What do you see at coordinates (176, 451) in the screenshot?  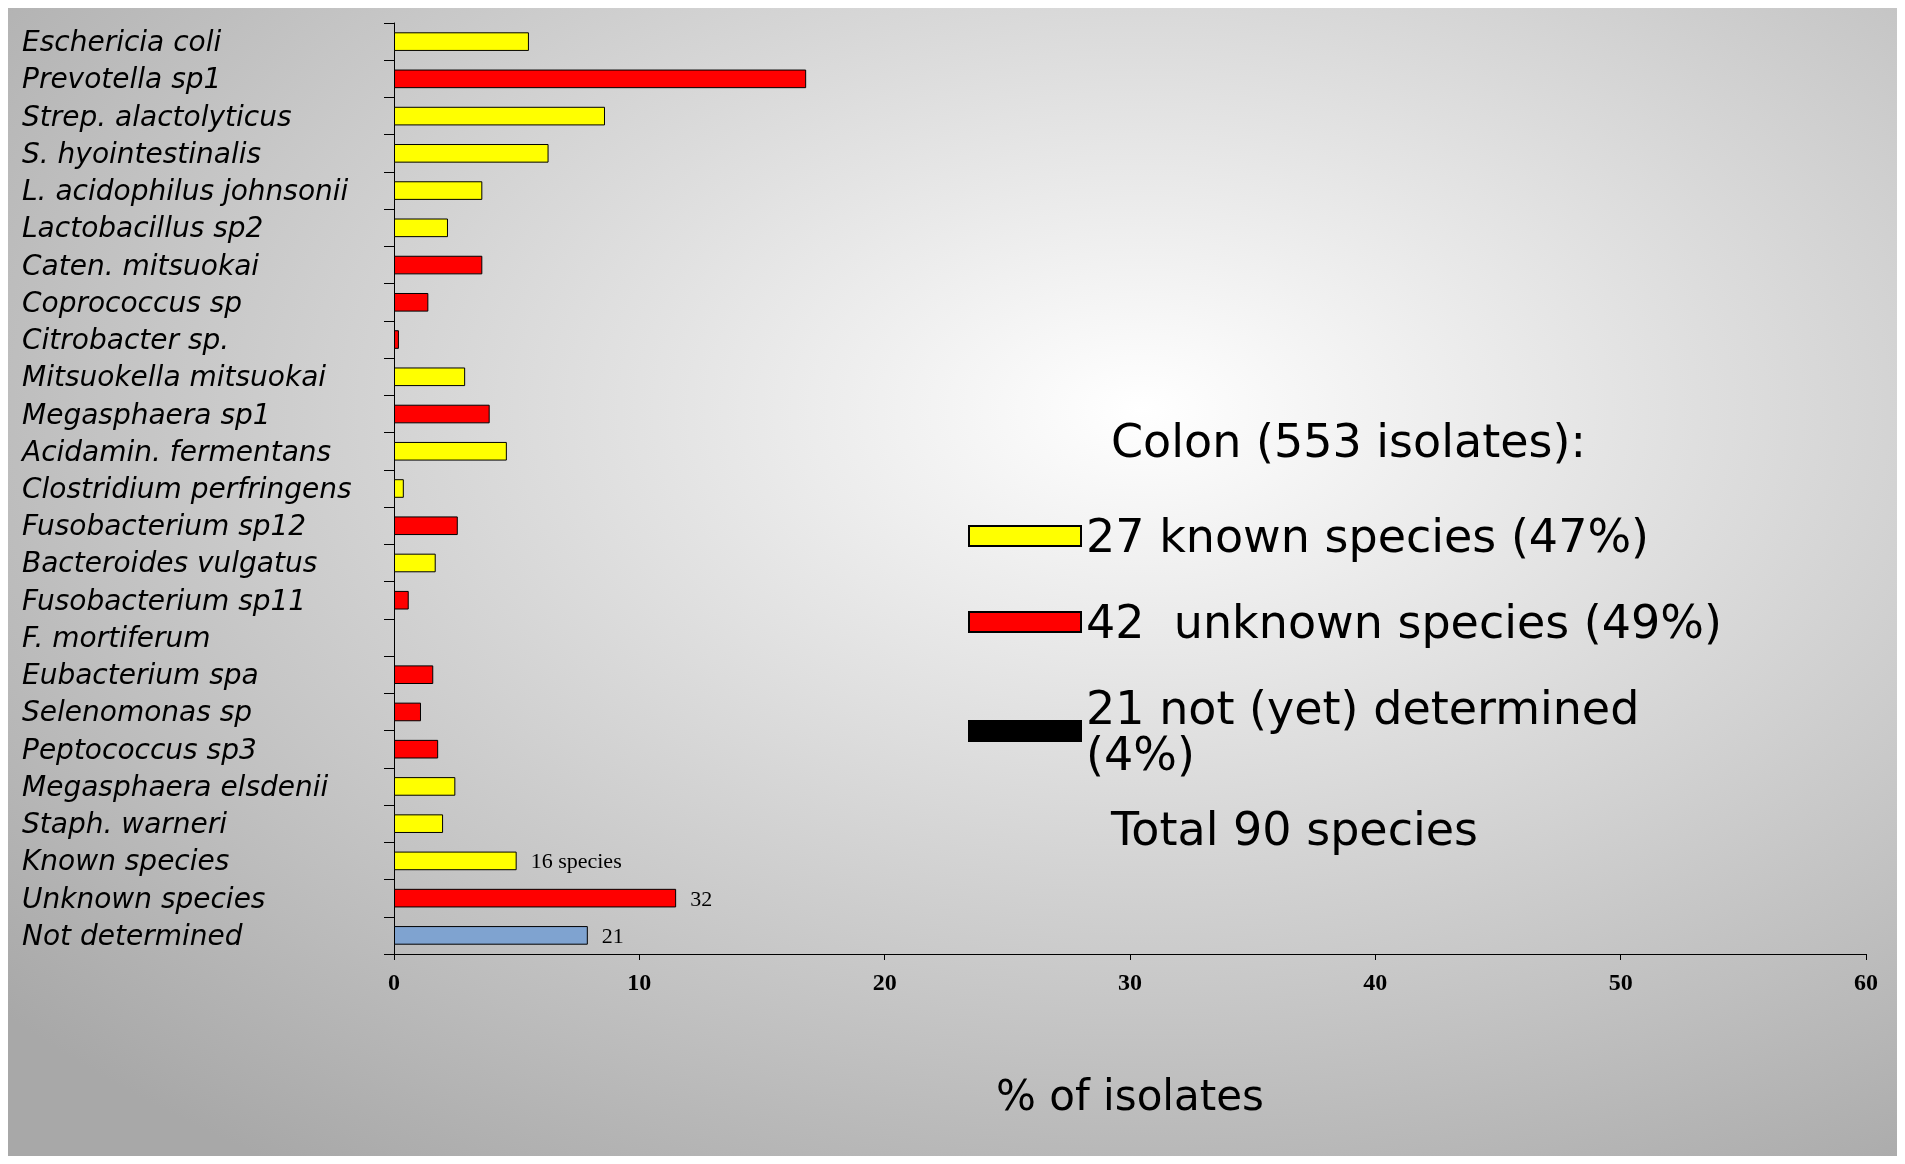 I see `y-tick-label: Acidamin. fermentans` at bounding box center [176, 451].